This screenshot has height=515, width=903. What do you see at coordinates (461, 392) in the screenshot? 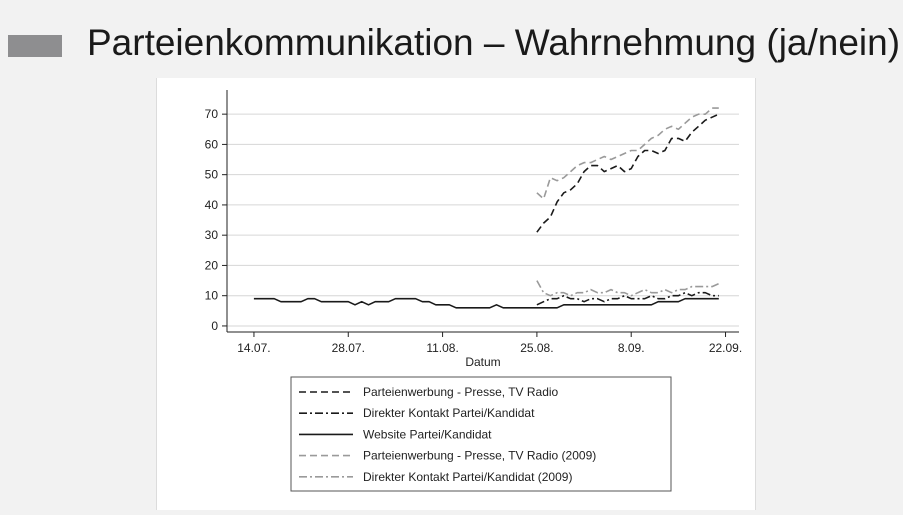
I see `legend-label: Parteienwerbung - Presse, TV Radio` at bounding box center [461, 392].